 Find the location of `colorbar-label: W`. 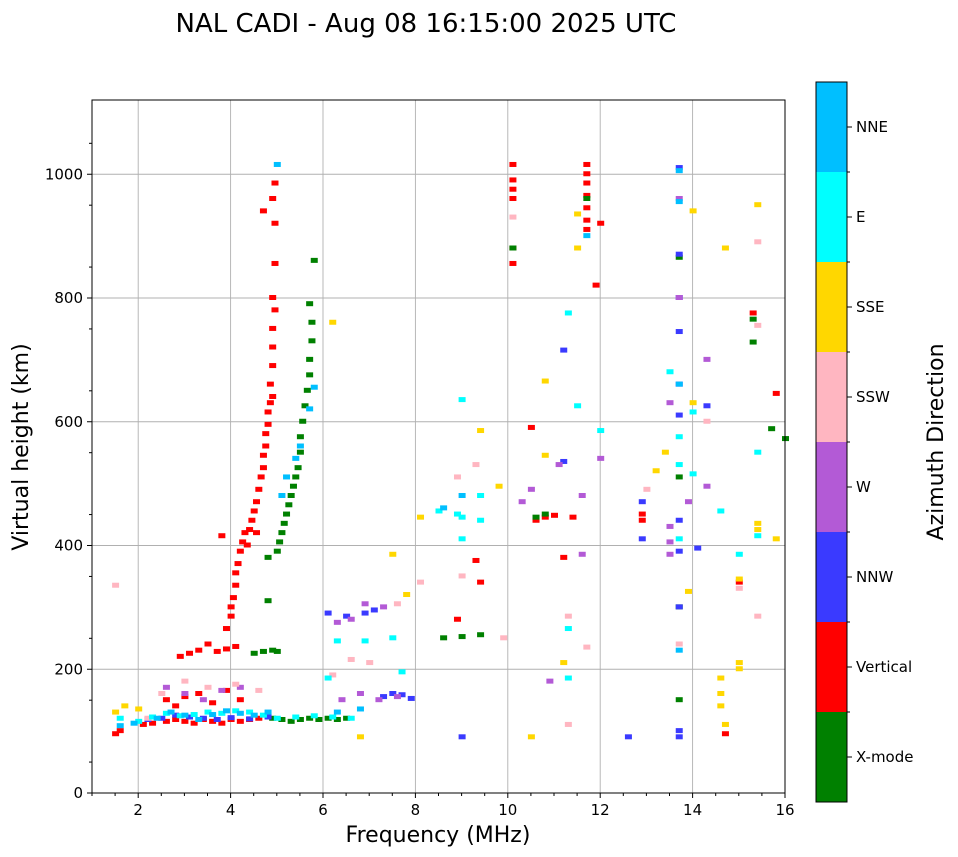

colorbar-label: W is located at coordinates (863, 487).